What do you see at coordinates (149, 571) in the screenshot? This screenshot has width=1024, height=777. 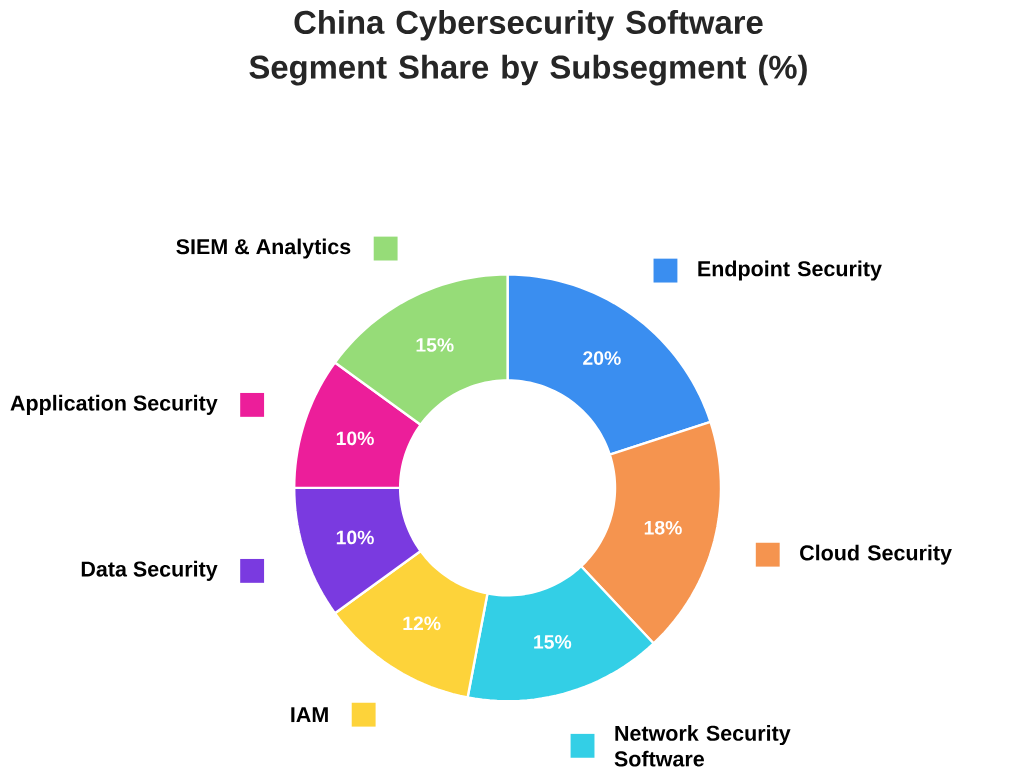 I see `legend-label: Data Security` at bounding box center [149, 571].